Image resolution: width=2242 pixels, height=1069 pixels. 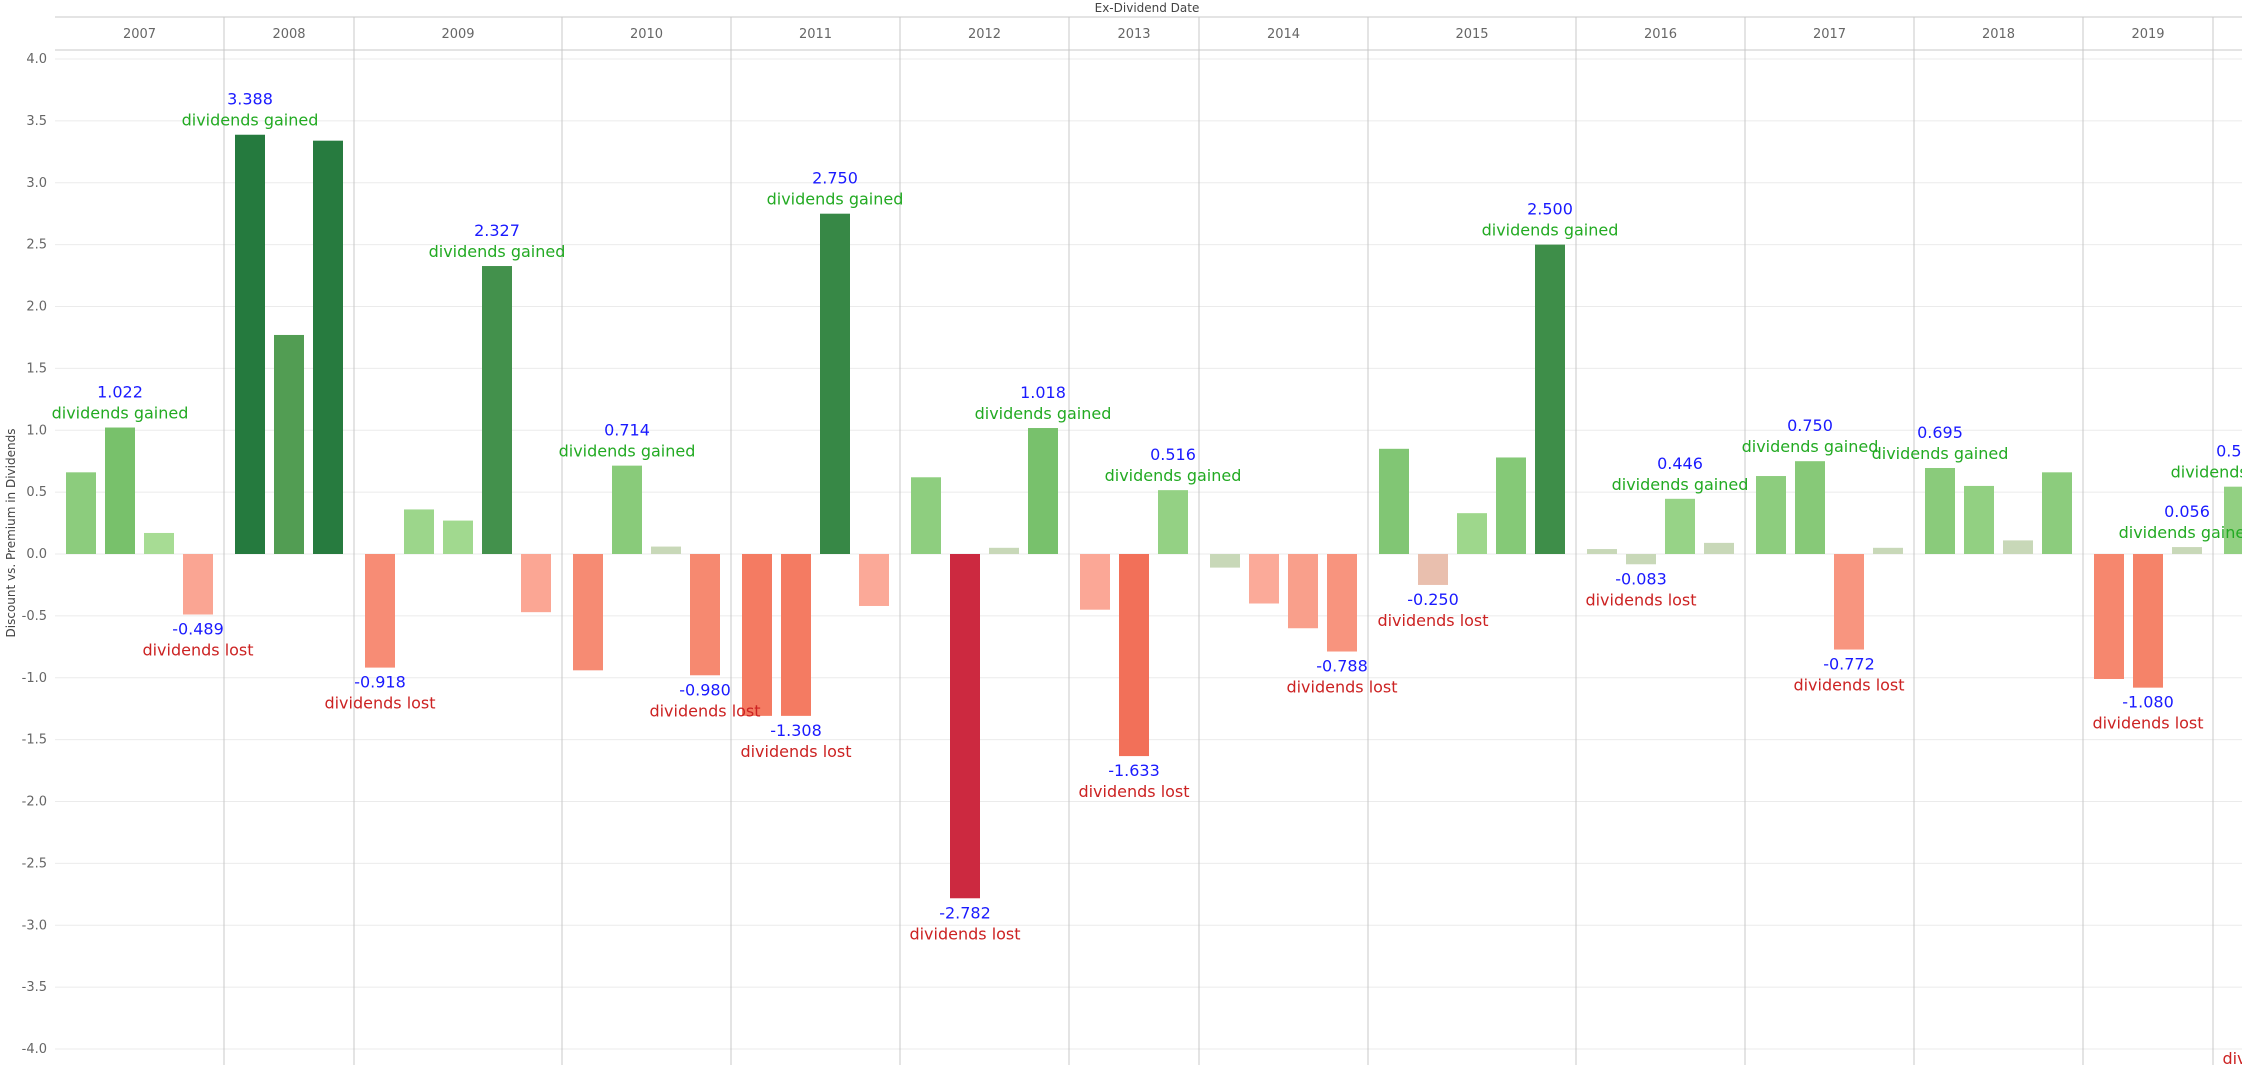 What do you see at coordinates (627, 430) in the screenshot?
I see `value-label: 0.714` at bounding box center [627, 430].